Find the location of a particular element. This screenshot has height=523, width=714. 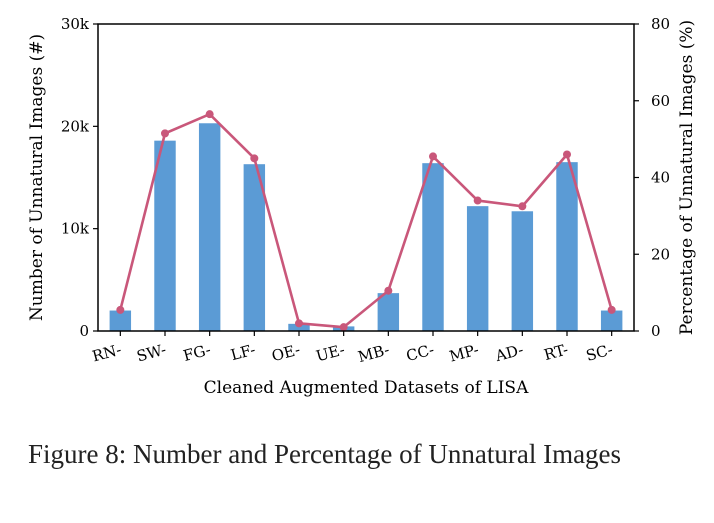

x-axis-ticks: RN- SW- FG- LF- OE- UE- MB- CC- MP- AD- RT- SC- is located at coordinates (352, 348).